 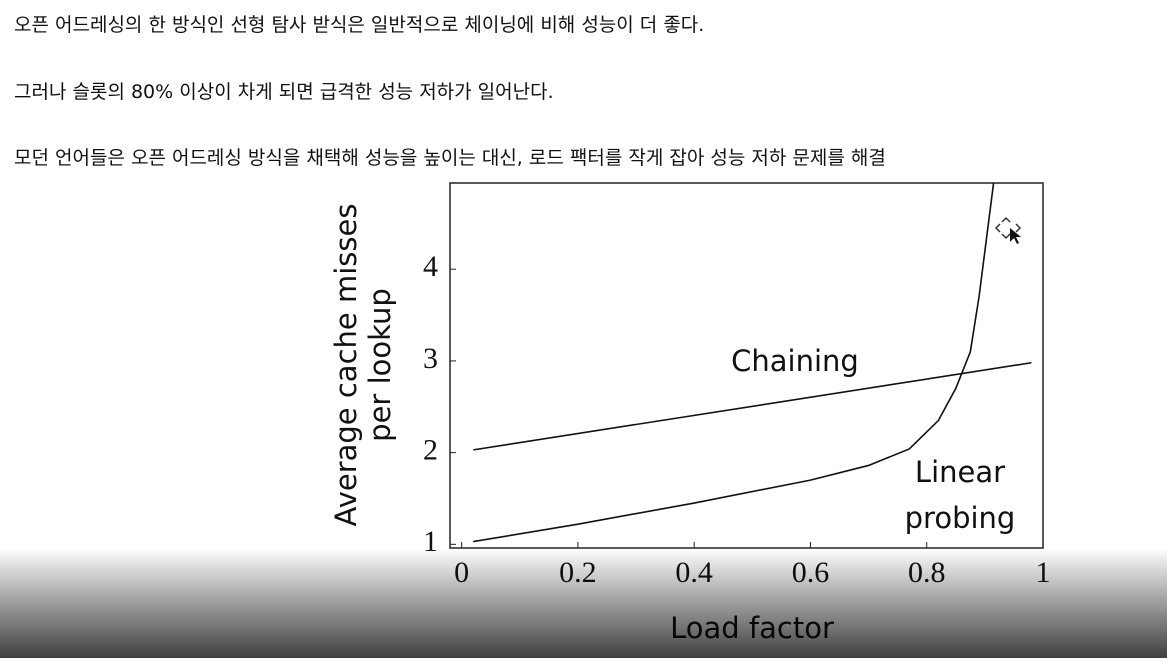 What do you see at coordinates (752, 406) in the screenshot?
I see `series-line` at bounding box center [752, 406].